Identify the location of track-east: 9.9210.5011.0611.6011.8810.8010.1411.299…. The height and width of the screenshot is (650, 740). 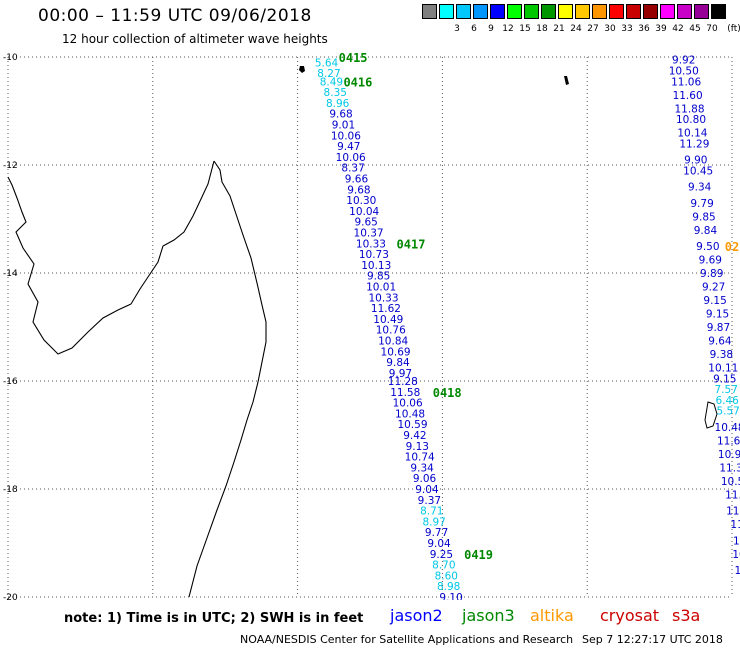
(704, 316).